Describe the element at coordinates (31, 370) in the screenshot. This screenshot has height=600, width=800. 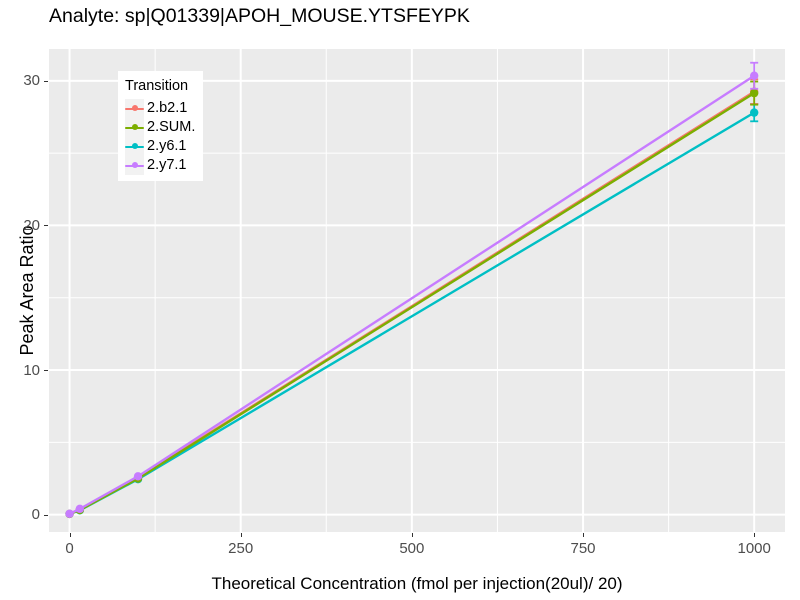
I see `y-tick-label: 10` at that location.